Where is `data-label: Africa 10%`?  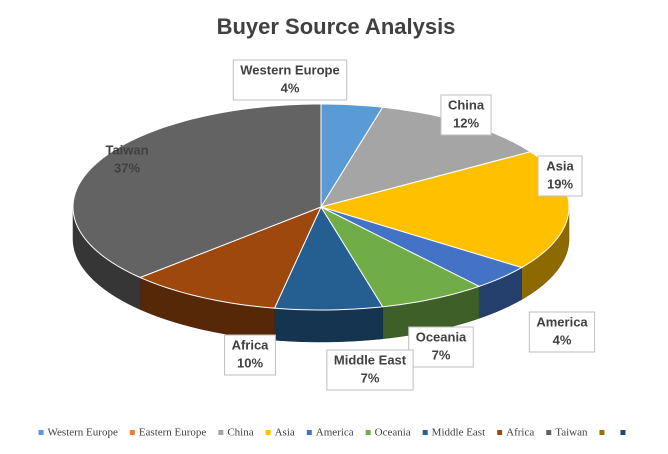
data-label: Africa 10% is located at coordinates (250, 355).